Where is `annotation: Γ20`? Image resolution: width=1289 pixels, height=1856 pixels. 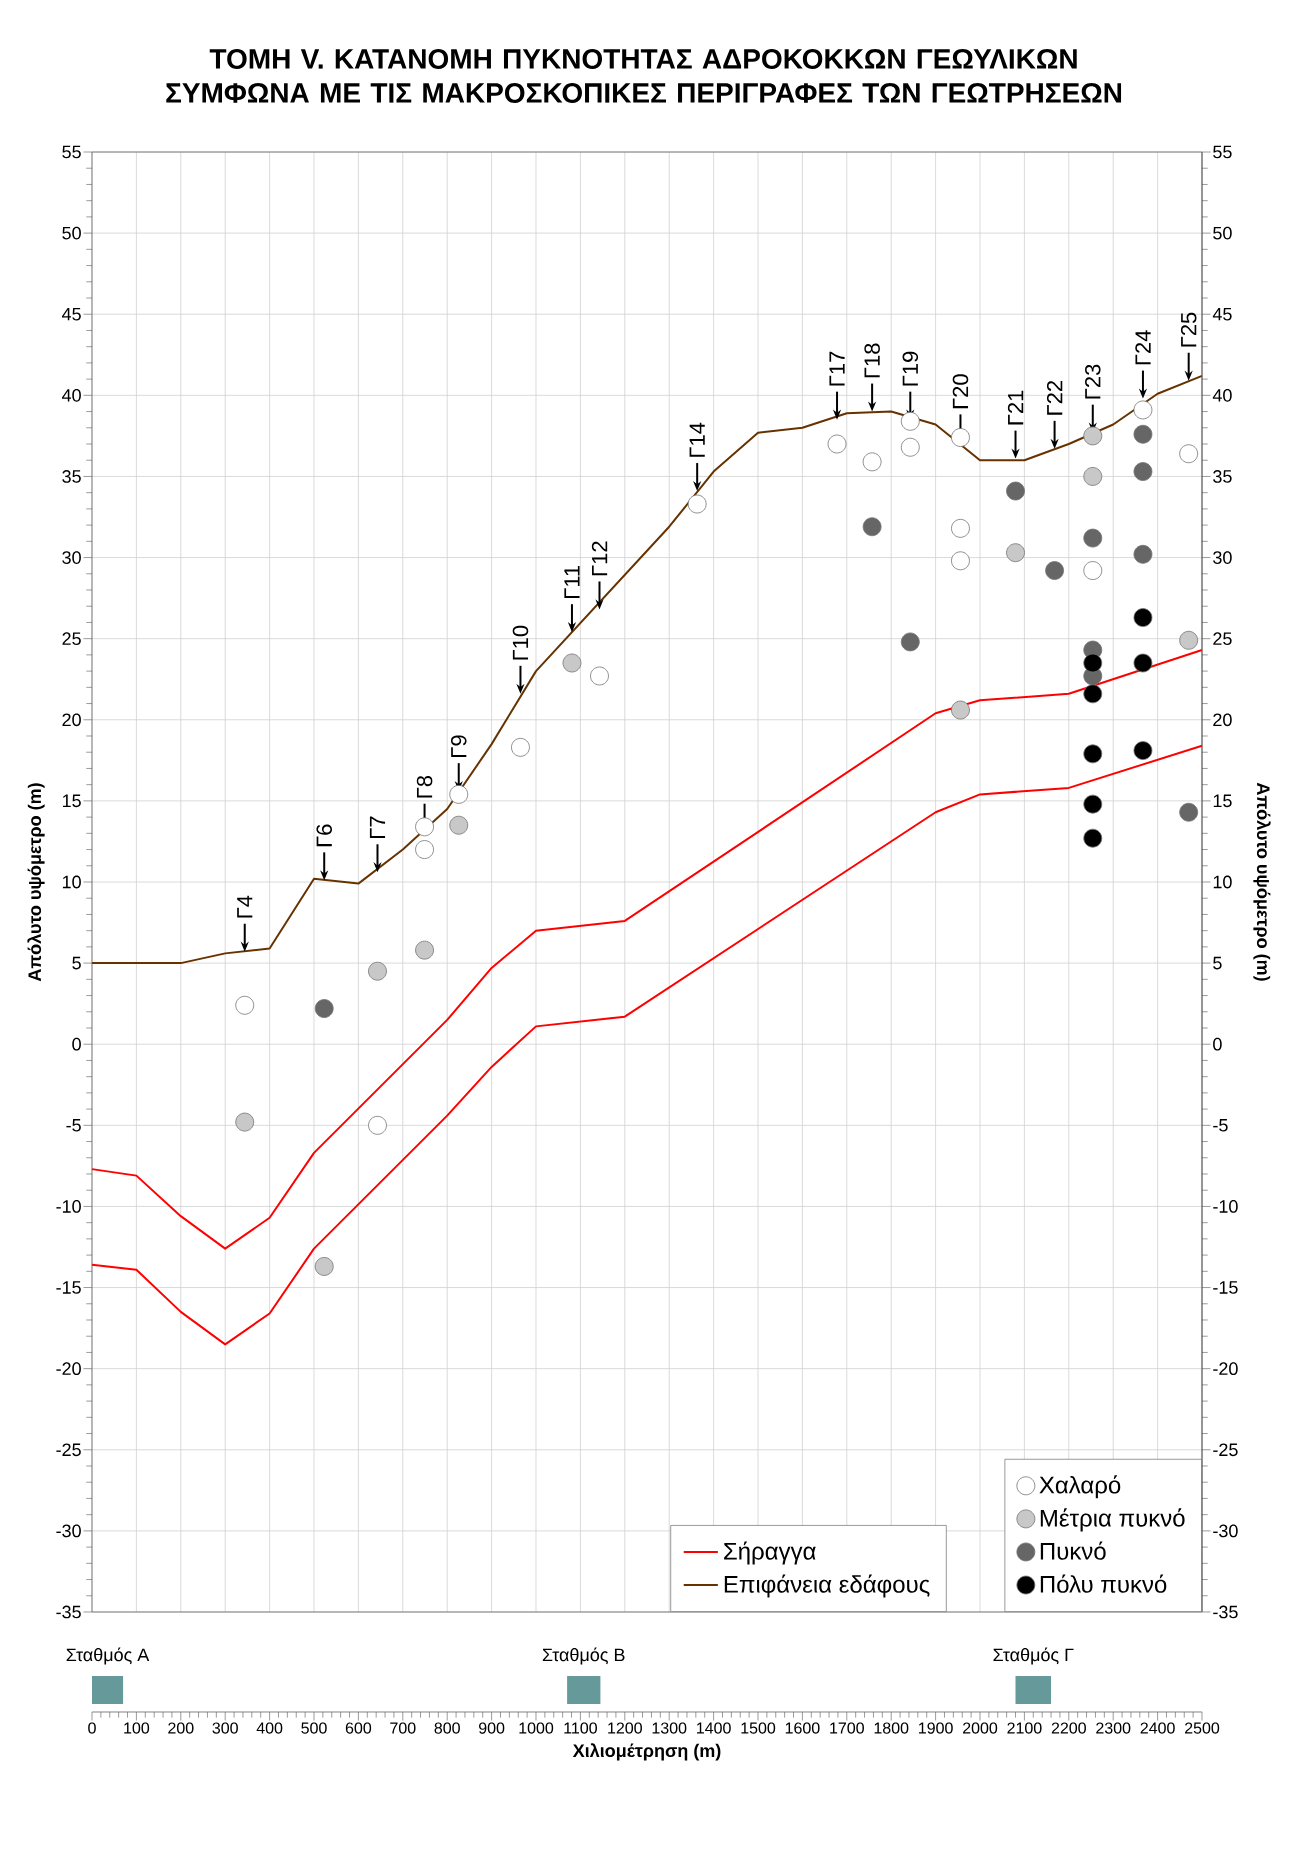
annotation: Γ20 is located at coordinates (960, 391).